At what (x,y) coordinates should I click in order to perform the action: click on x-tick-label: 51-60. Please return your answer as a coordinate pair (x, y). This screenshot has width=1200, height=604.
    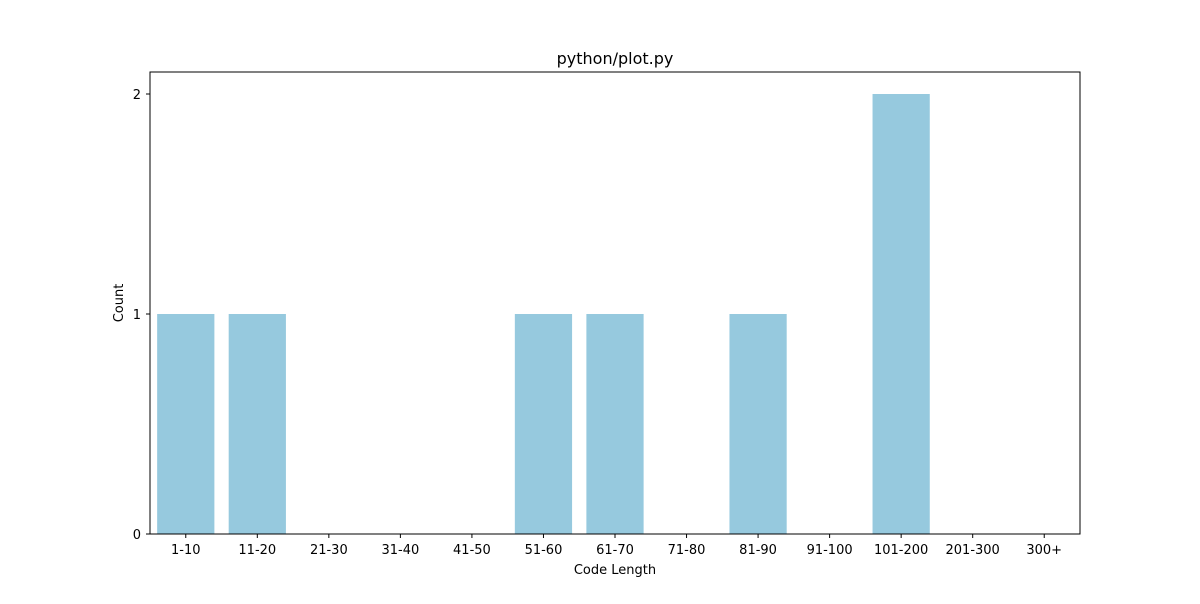
    Looking at the image, I should click on (544, 550).